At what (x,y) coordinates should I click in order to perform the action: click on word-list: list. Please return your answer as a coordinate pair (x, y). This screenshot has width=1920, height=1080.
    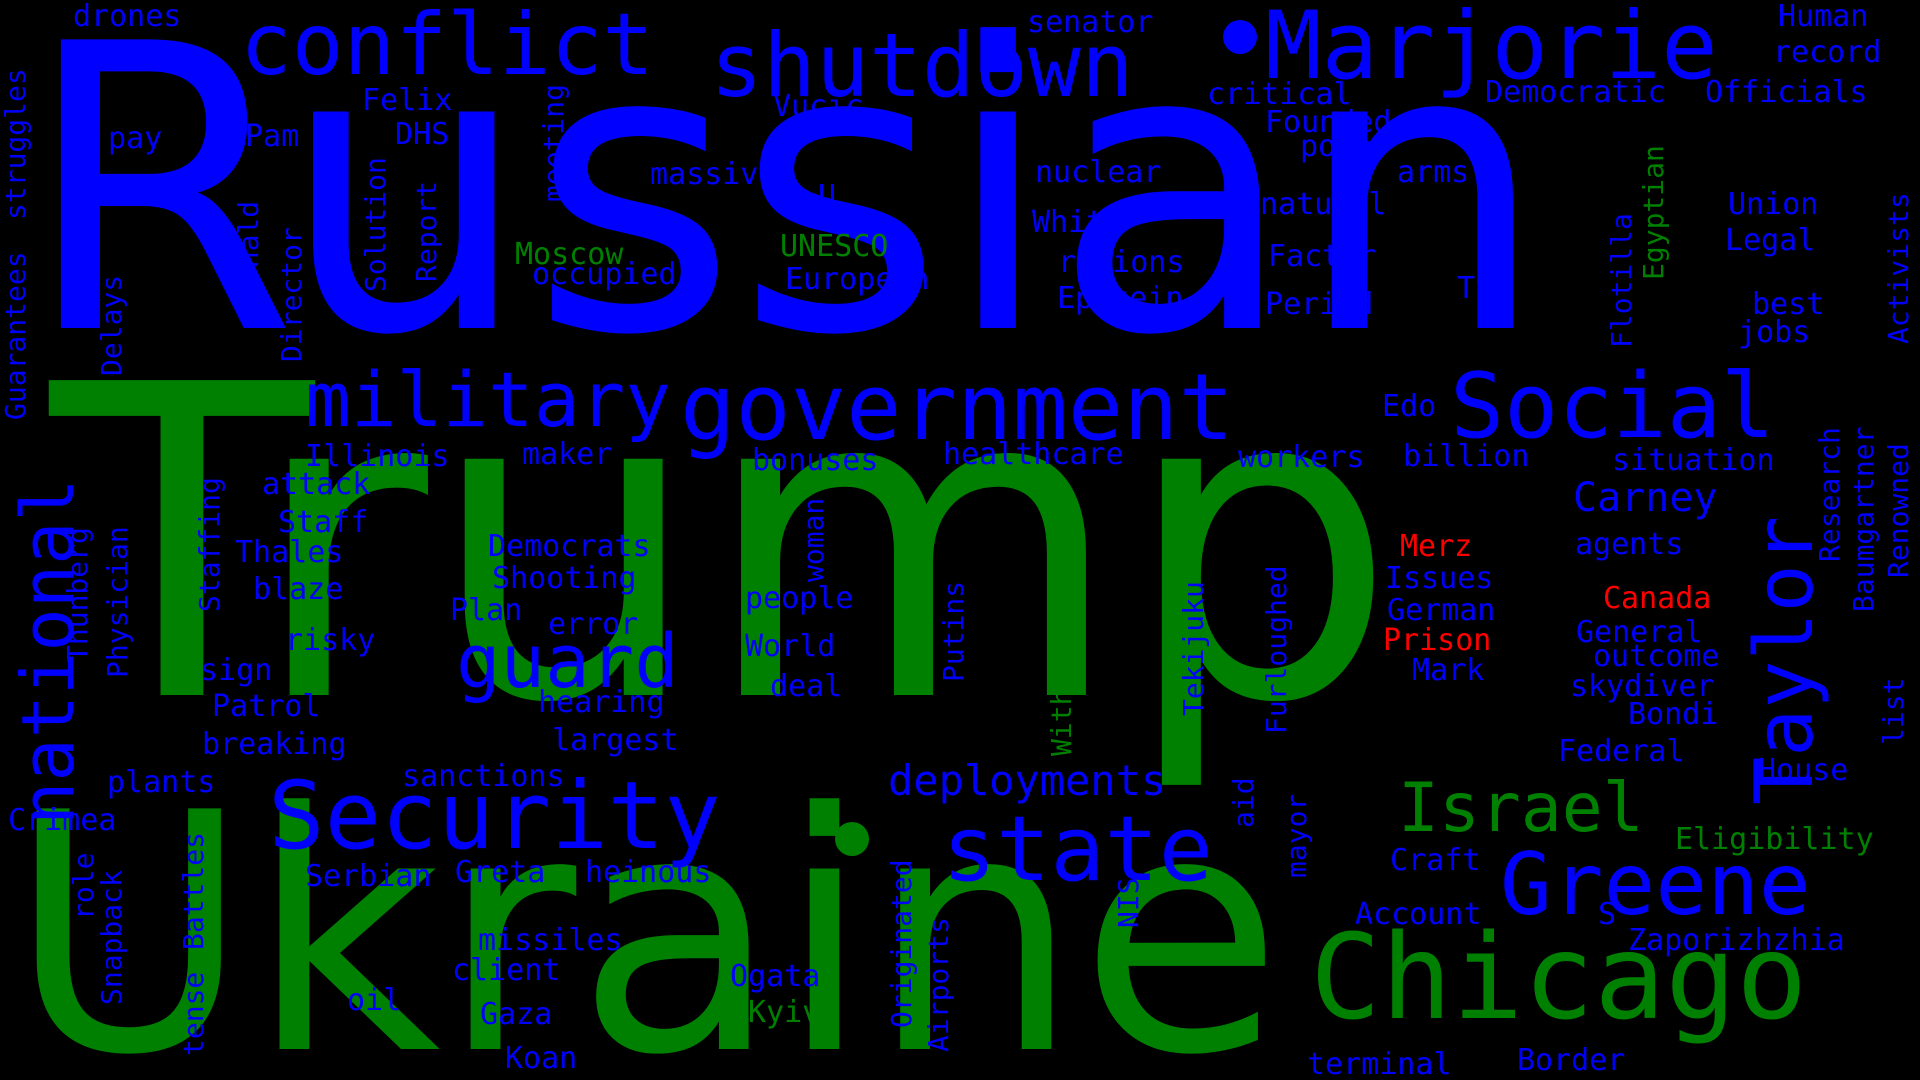
    Looking at the image, I should click on (1893, 711).